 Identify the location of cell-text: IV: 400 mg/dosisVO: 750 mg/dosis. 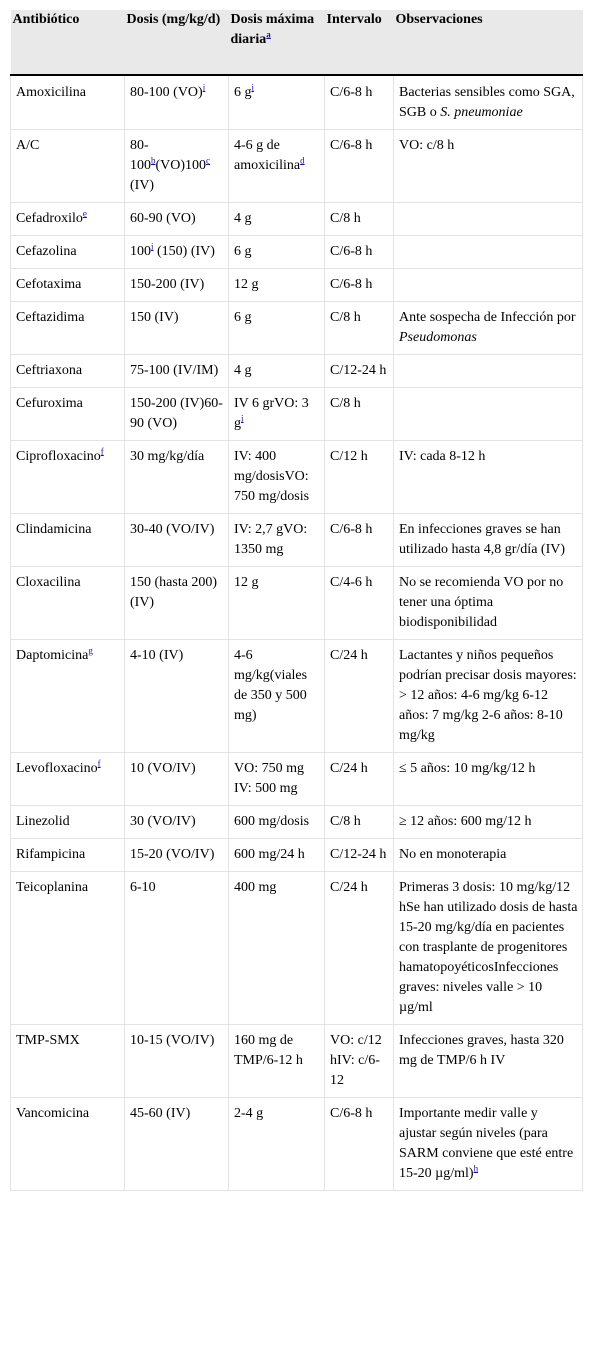
(272, 476).